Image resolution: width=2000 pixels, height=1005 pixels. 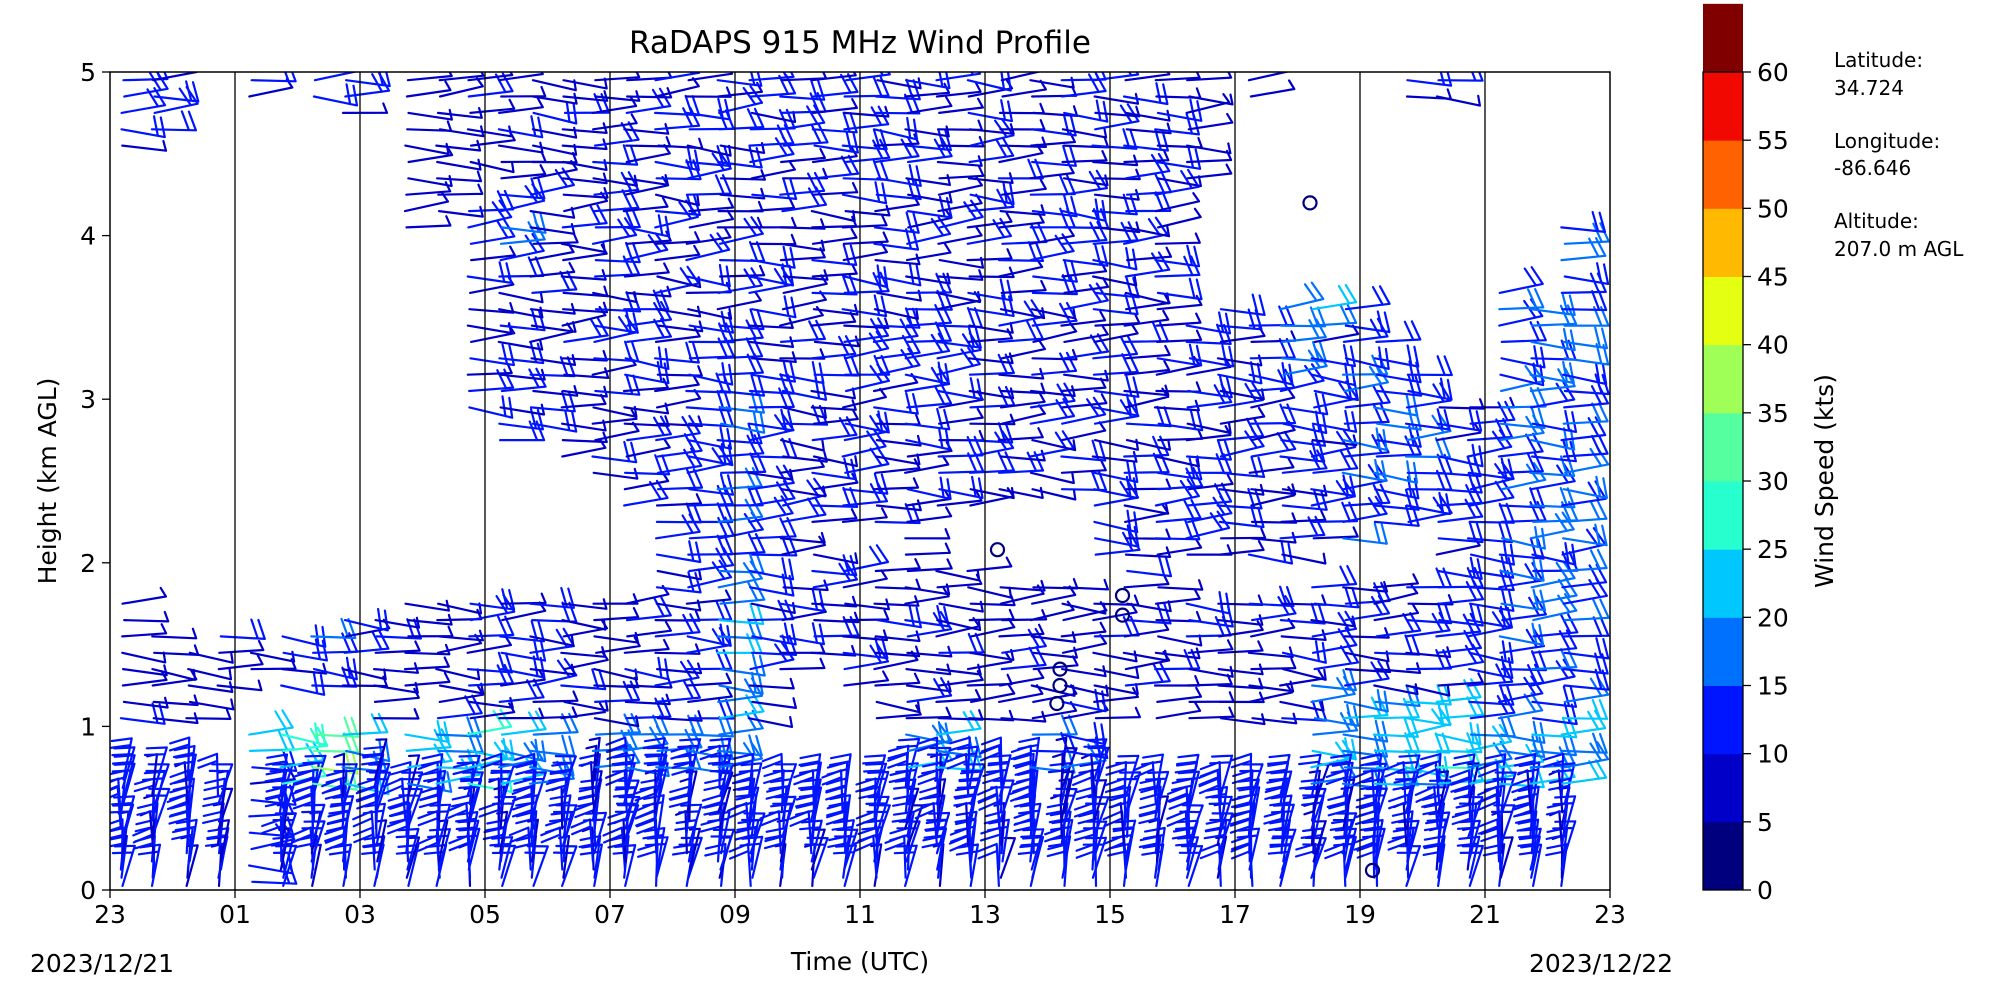 What do you see at coordinates (1765, 890) in the screenshot?
I see `colorbar-tick-label: 0` at bounding box center [1765, 890].